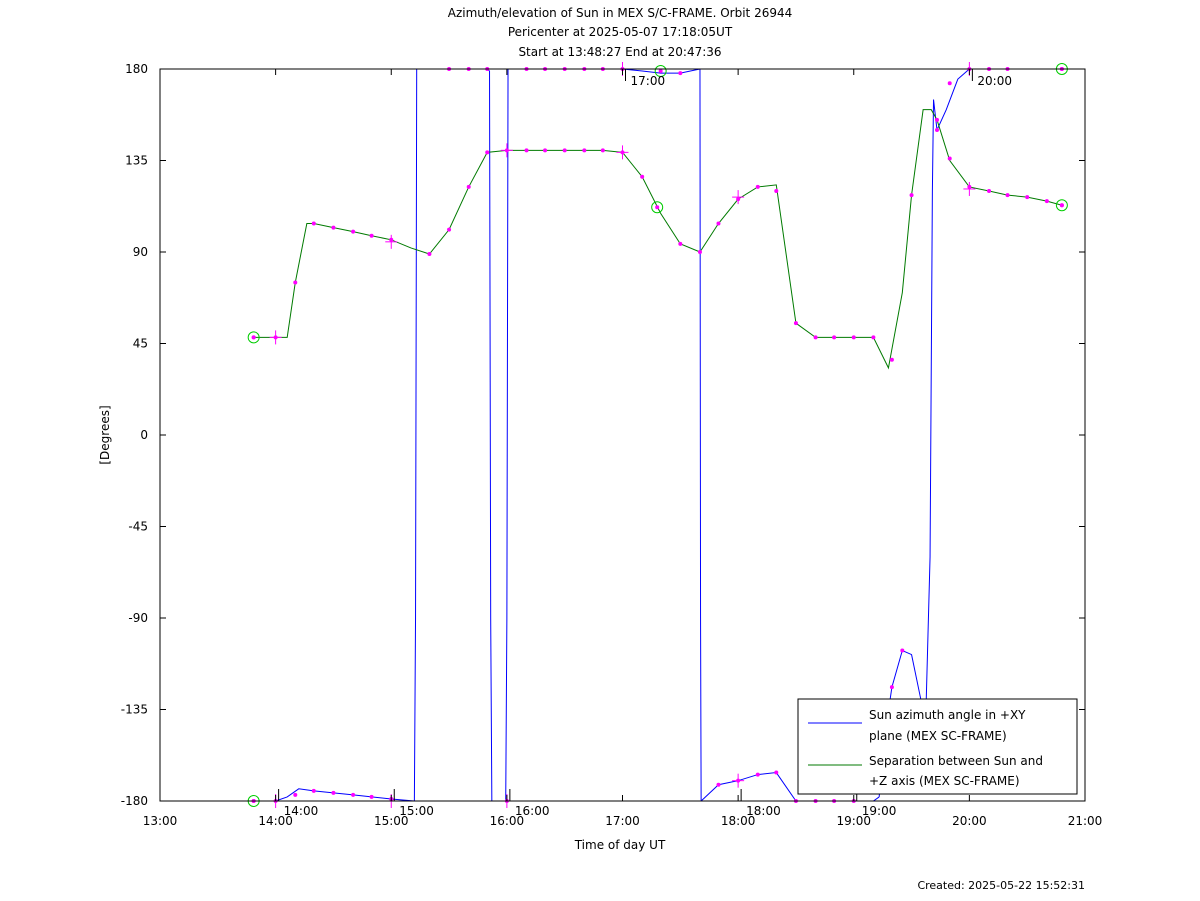  I want to click on title-line-2: Pericenter at 2025-05-07 17:18:05UT, so click(620, 32).